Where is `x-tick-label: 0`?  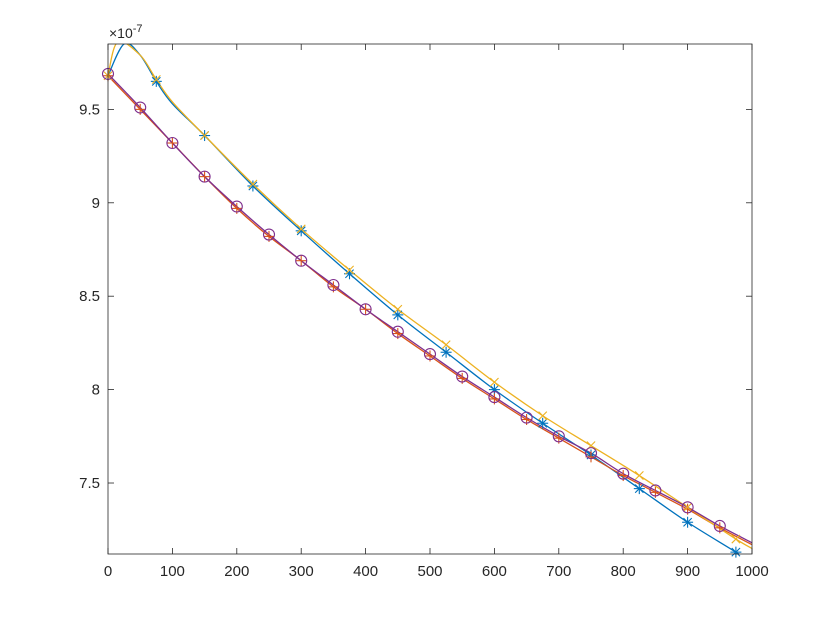 x-tick-label: 0 is located at coordinates (108, 571).